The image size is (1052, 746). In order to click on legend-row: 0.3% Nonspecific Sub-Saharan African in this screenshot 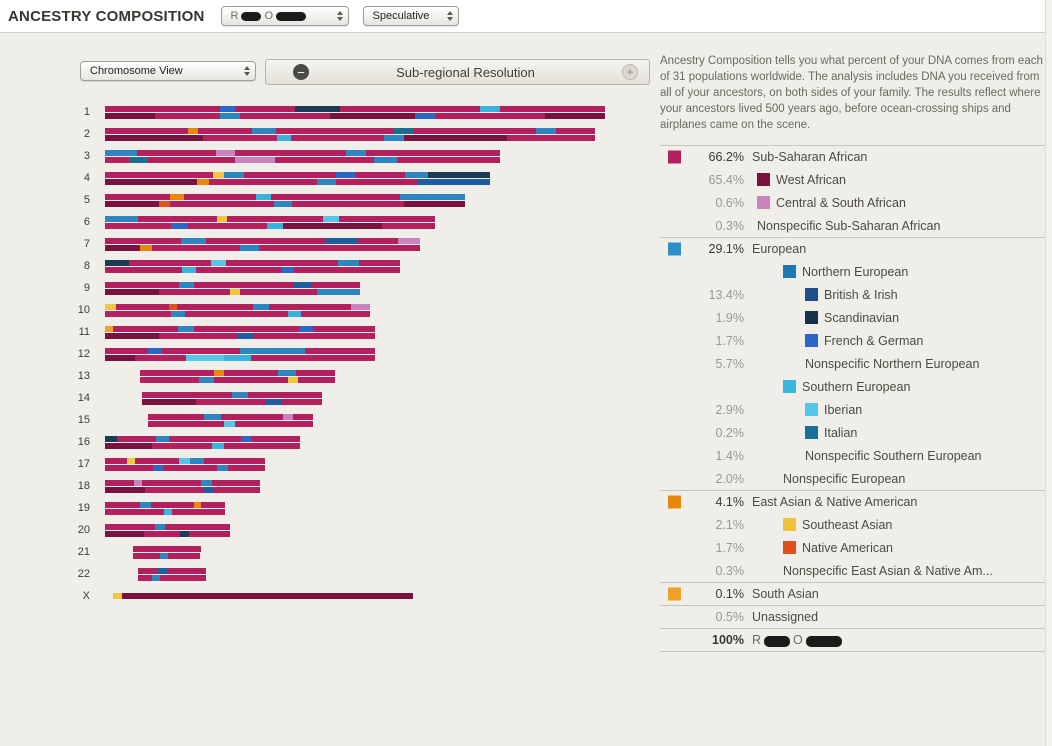, I will do `click(853, 225)`.